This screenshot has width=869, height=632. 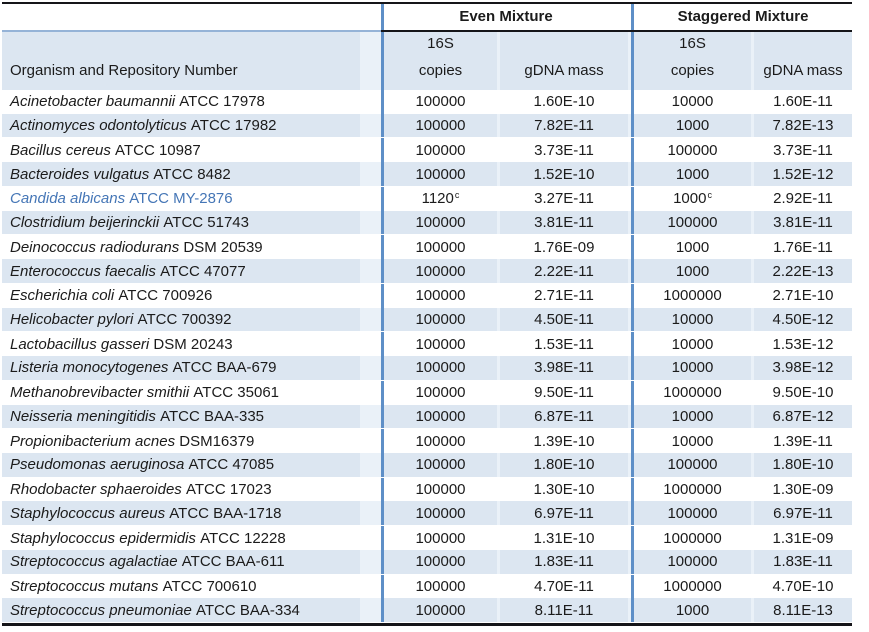 I want to click on staggered-gdna-mass-value: 2.22E-13, so click(x=803, y=271).